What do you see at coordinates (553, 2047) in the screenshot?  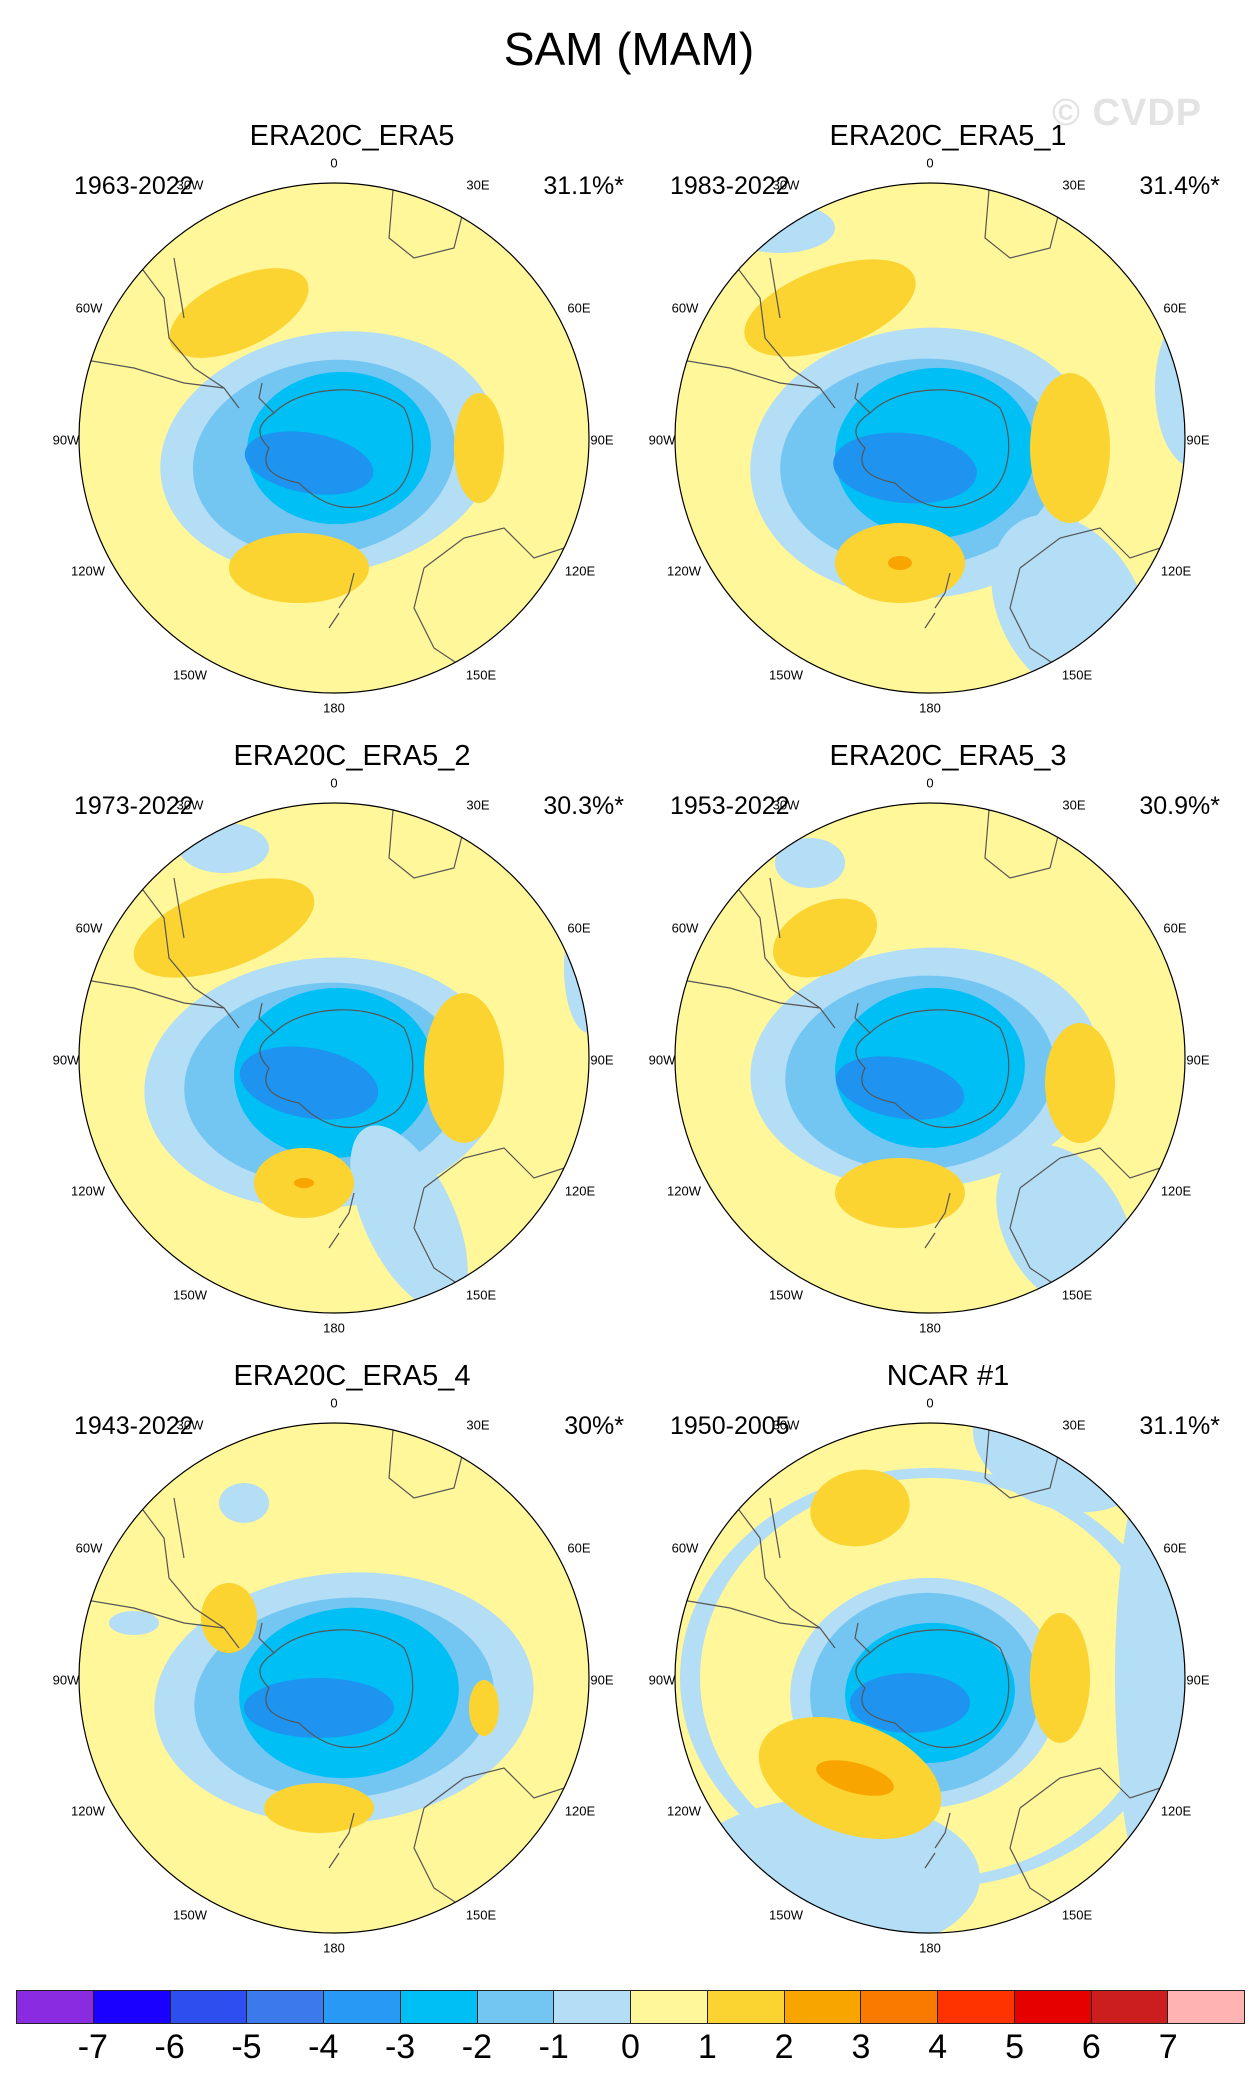 I see `colorbar-tick-label: -1` at bounding box center [553, 2047].